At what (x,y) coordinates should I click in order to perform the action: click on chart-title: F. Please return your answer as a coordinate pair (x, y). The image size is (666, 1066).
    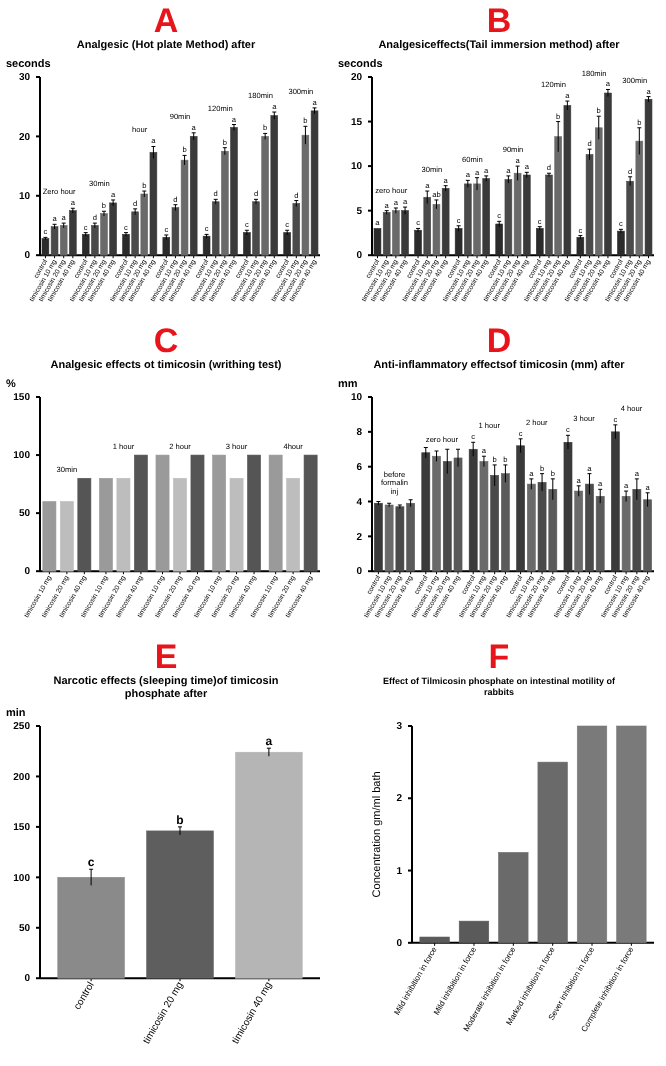
    Looking at the image, I should click on (499, 657).